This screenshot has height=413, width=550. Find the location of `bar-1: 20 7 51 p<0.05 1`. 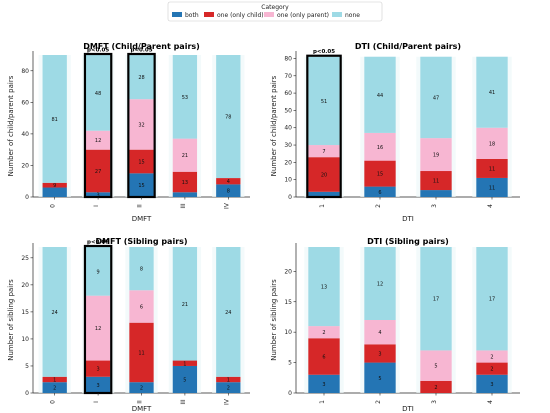

bar-1: 20 7 51 p<0.05 1 is located at coordinates (324, 128).